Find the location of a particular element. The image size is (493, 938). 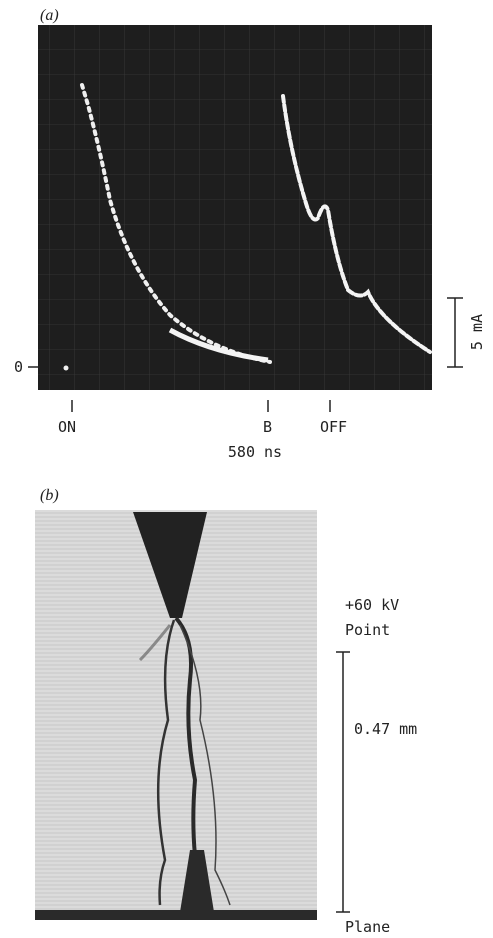

gap-label: 0.47 mm is located at coordinates (385, 729).